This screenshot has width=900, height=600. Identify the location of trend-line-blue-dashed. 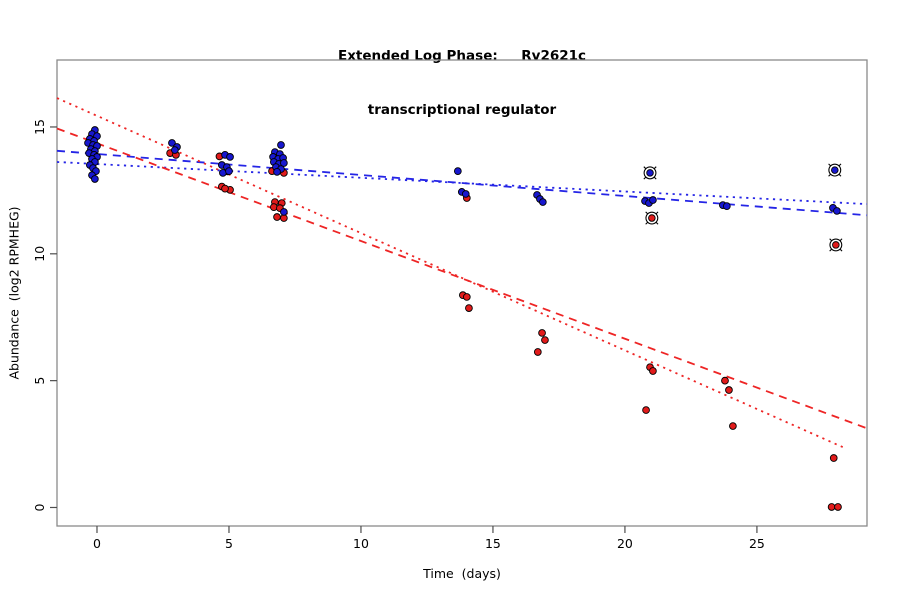
(462, 183).